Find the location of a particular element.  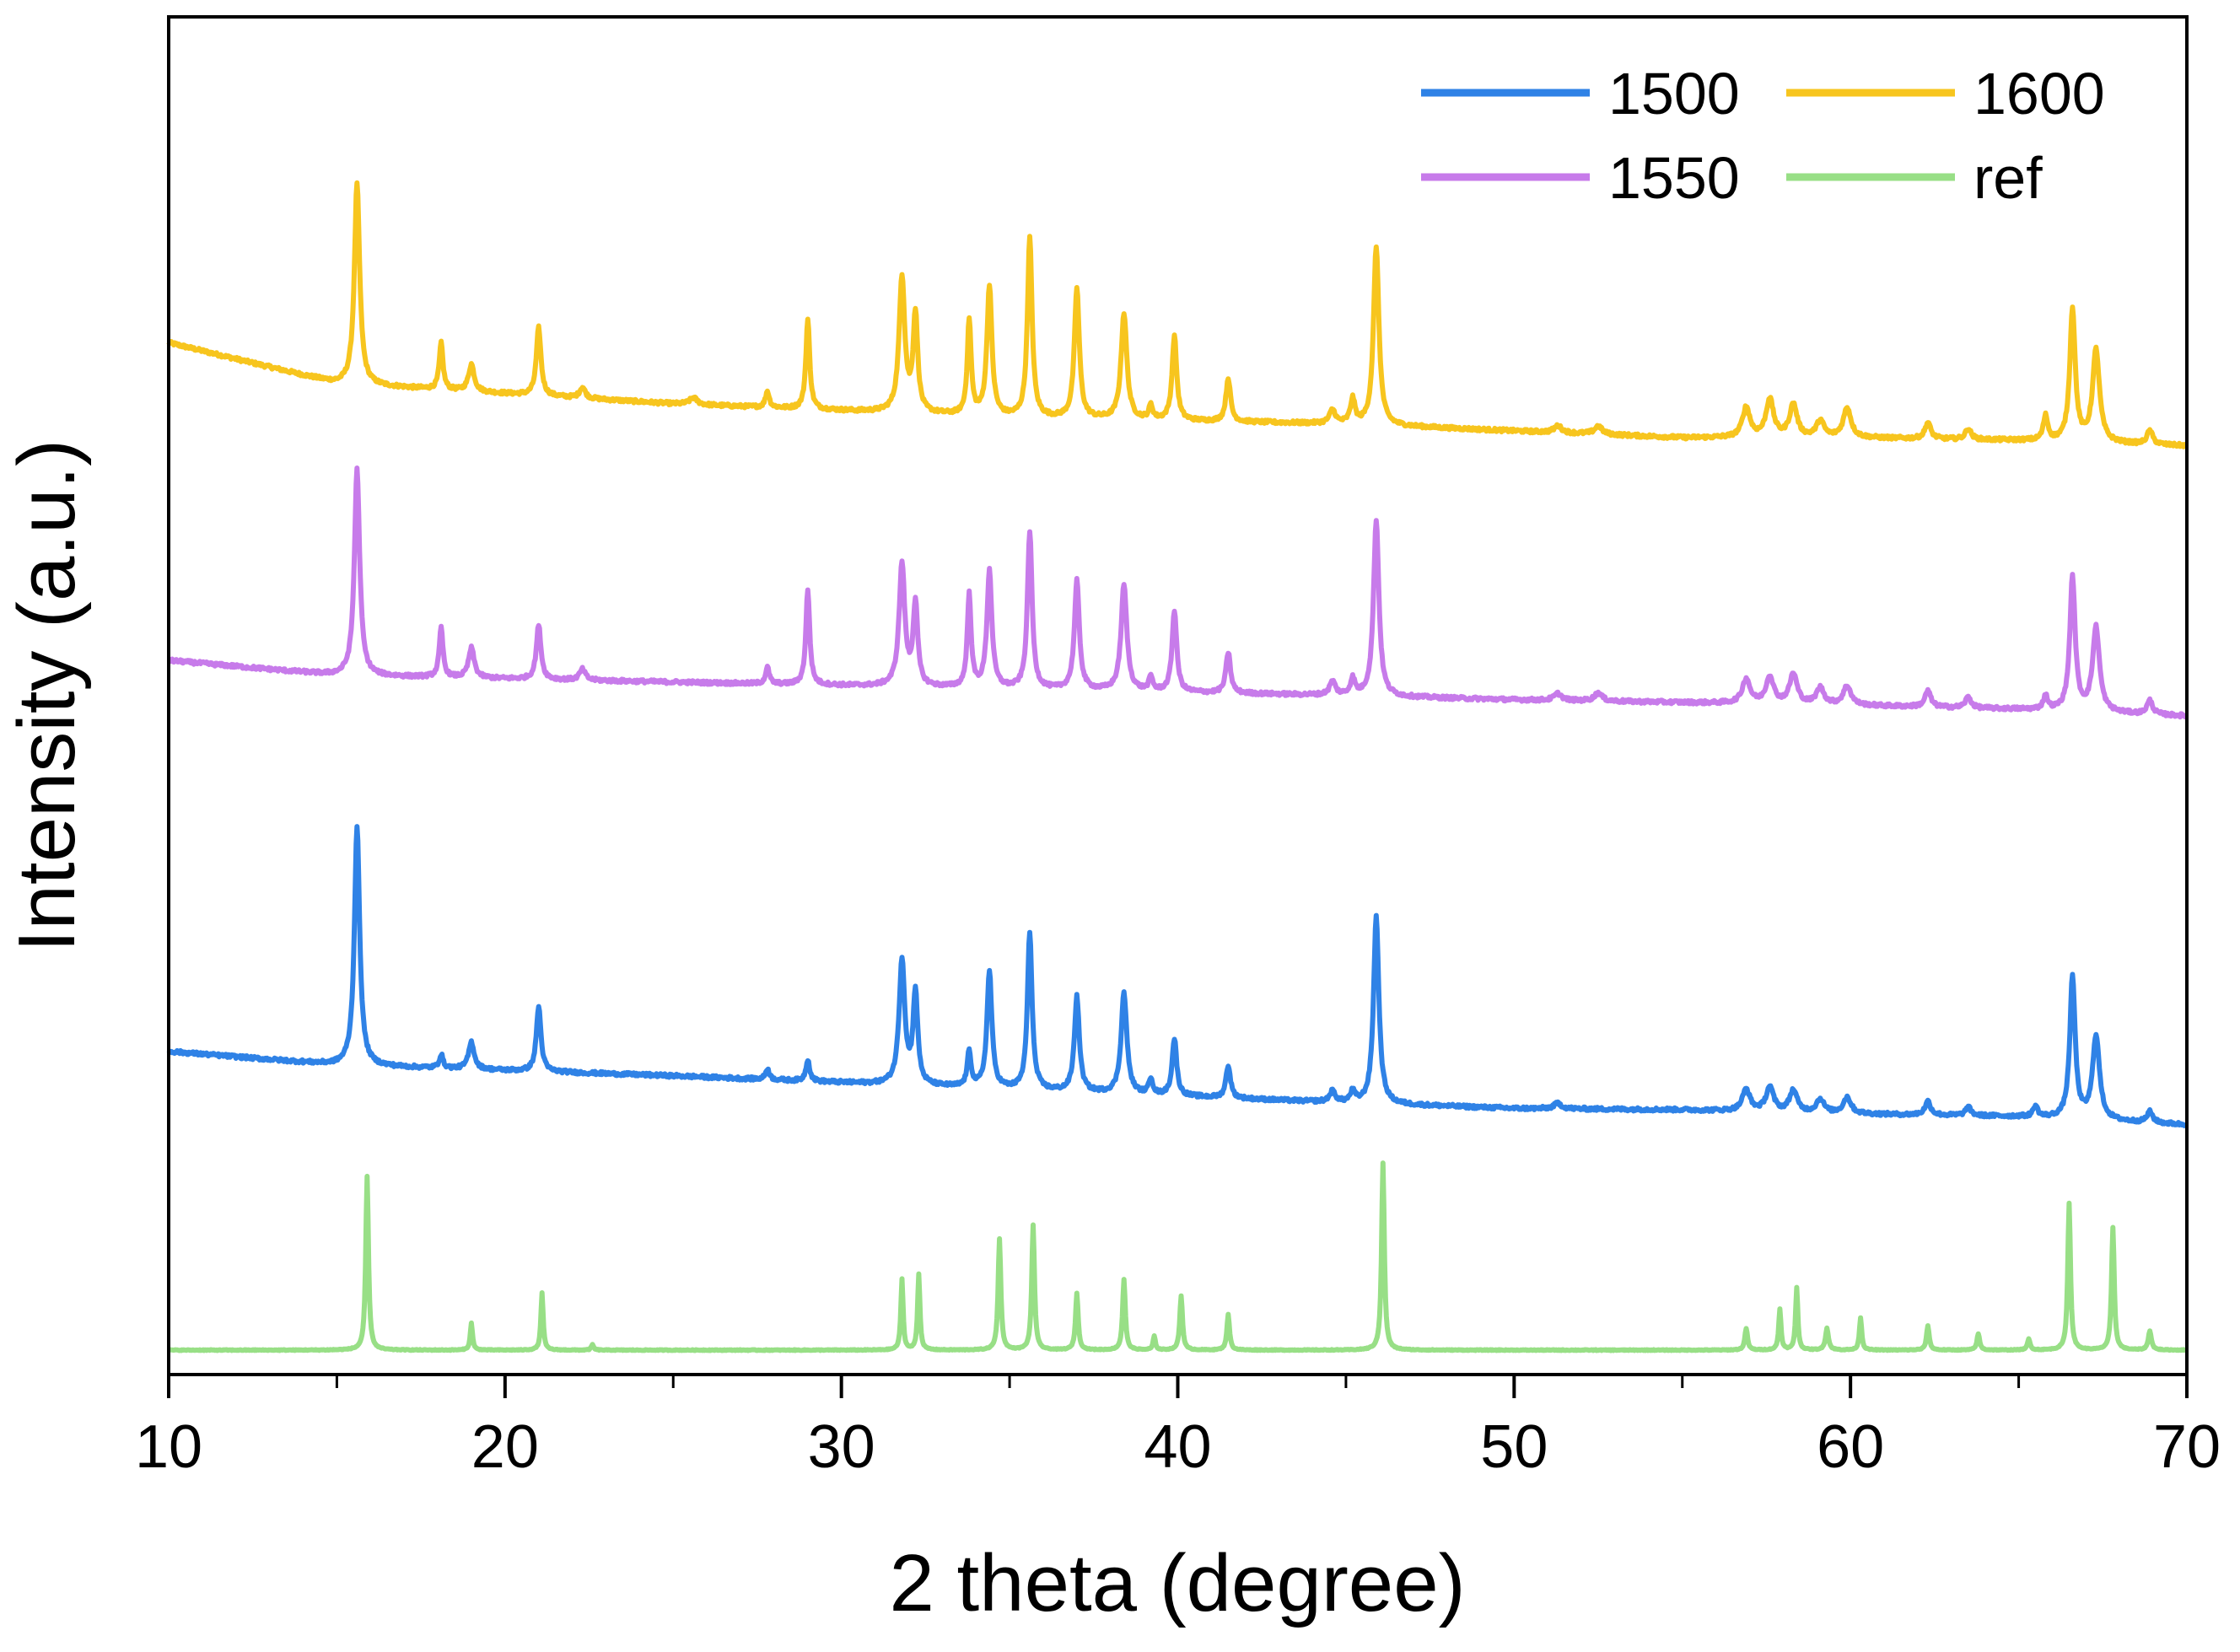

x-tick-label: 20 is located at coordinates (505, 1447).